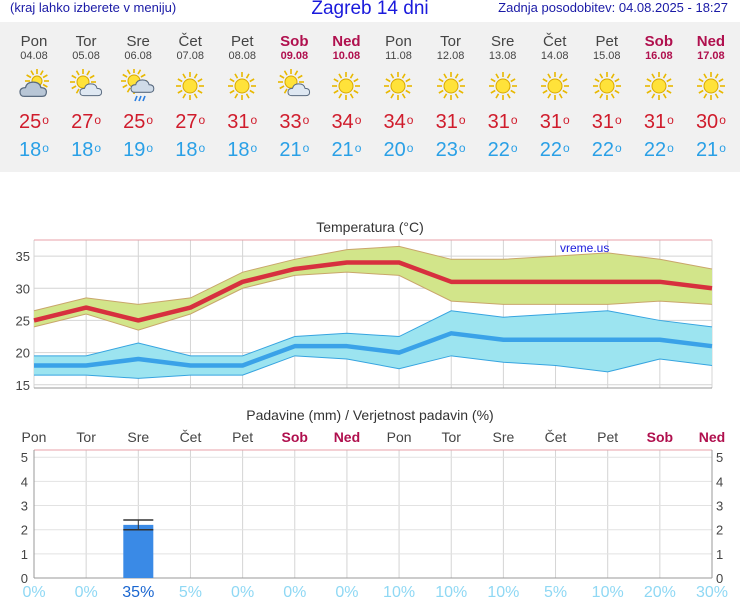 This screenshot has height=600, width=740. Describe the element at coordinates (138, 41) in the screenshot. I see `day-name: Sre` at that location.